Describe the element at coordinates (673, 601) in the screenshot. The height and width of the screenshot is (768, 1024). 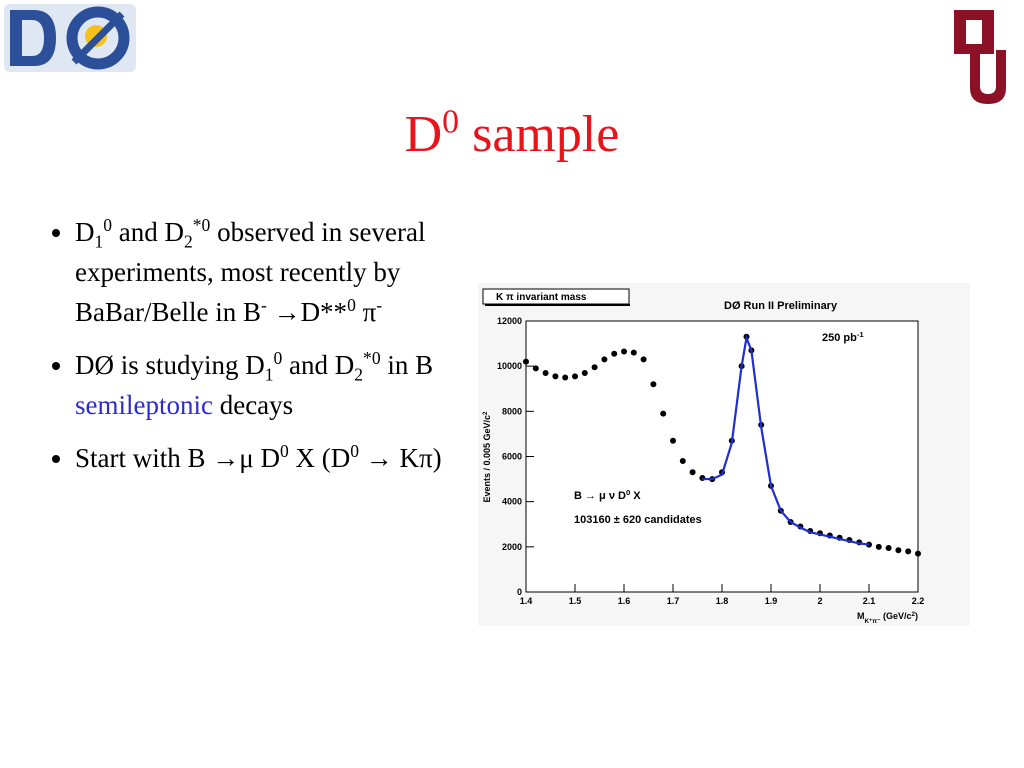
I see `x-tick-label: 1.7` at that location.